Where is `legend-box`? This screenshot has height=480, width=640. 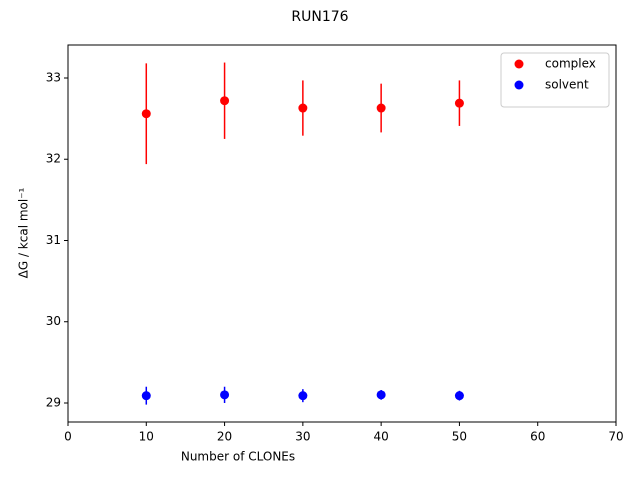
legend-box is located at coordinates (555, 80).